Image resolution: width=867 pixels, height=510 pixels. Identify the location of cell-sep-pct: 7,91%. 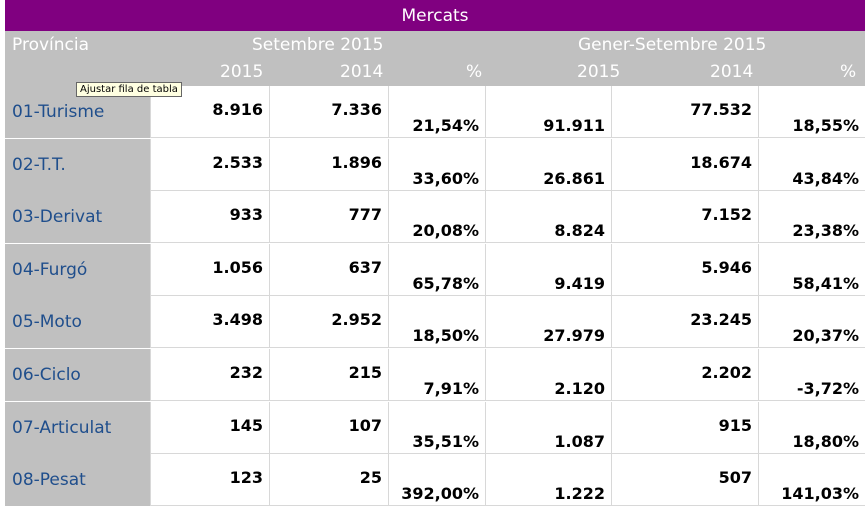
(436, 375).